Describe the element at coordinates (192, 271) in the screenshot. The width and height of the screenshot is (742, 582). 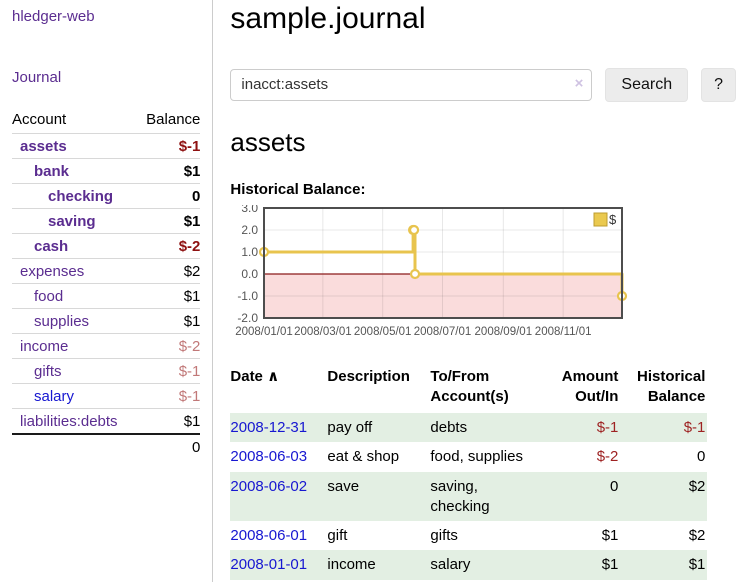
I see `account-balance: $2` at that location.